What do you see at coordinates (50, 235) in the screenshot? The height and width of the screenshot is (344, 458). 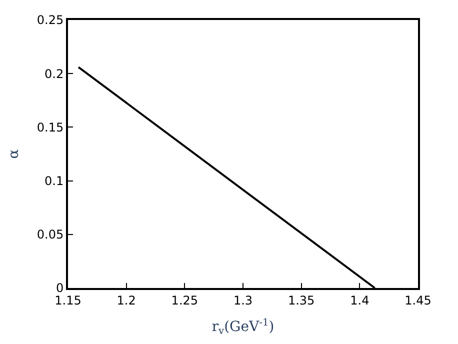 I see `y-tick-label: 0.05` at bounding box center [50, 235].